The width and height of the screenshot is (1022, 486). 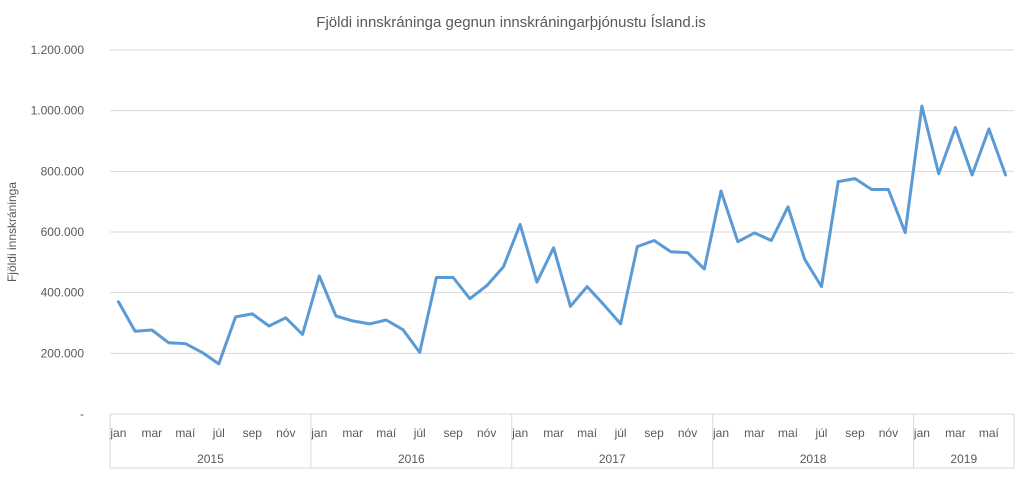 What do you see at coordinates (82, 414) in the screenshot?
I see `y-tick-label: -` at bounding box center [82, 414].